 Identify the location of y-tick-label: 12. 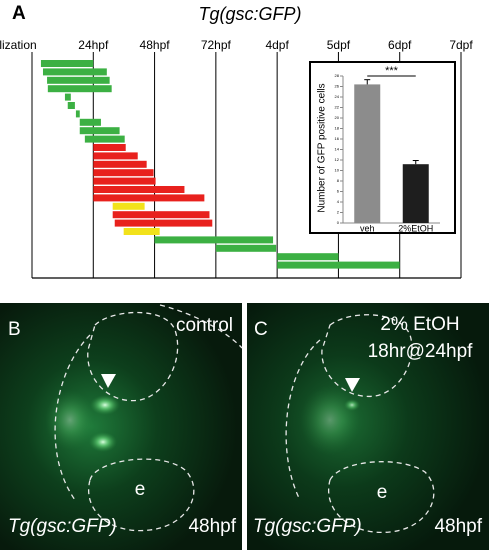
(337, 159).